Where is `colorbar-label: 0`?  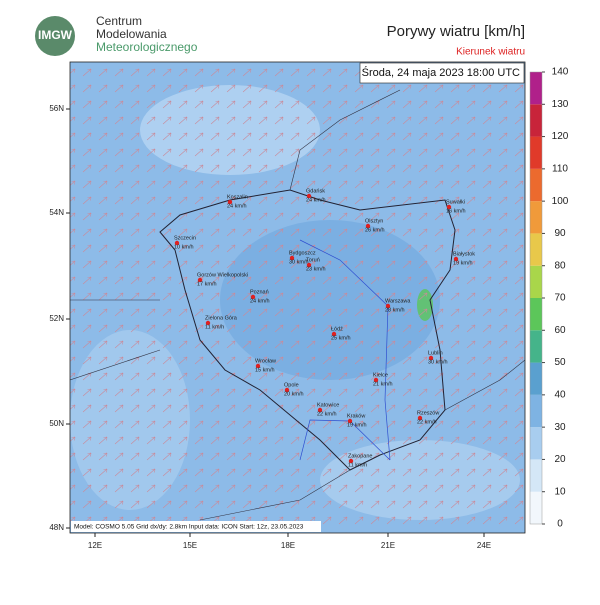 colorbar-label: 0 is located at coordinates (560, 524).